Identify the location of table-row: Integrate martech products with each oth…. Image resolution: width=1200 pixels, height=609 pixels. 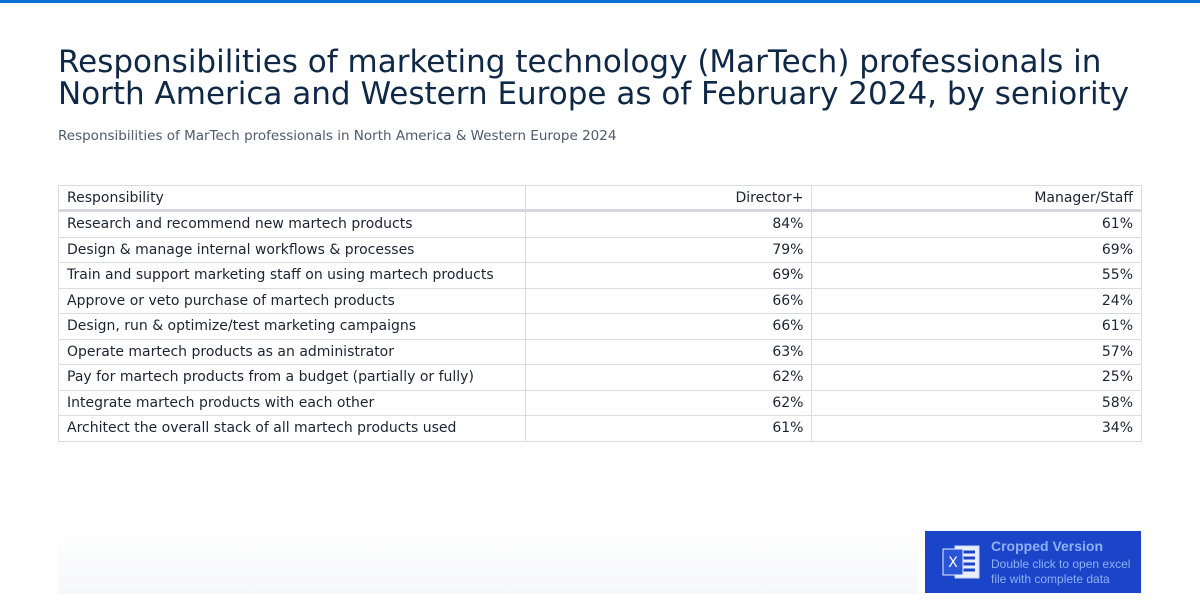
(600, 402).